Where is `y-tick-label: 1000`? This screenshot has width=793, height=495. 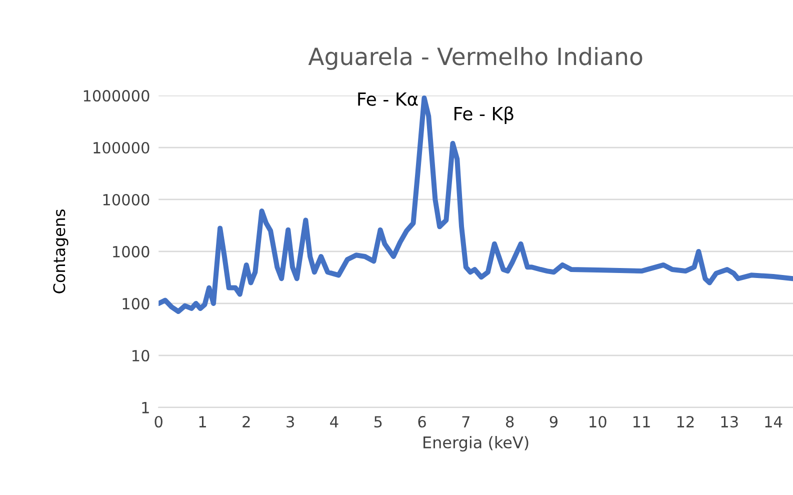 y-tick-label: 1000 is located at coordinates (131, 252).